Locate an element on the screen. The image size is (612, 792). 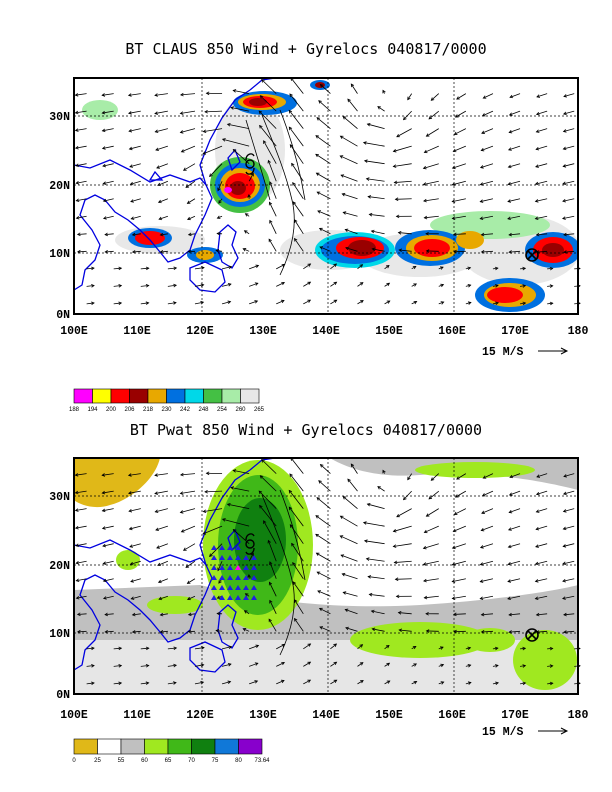
p1-lat-0: 0N is located at coordinates (63, 315).